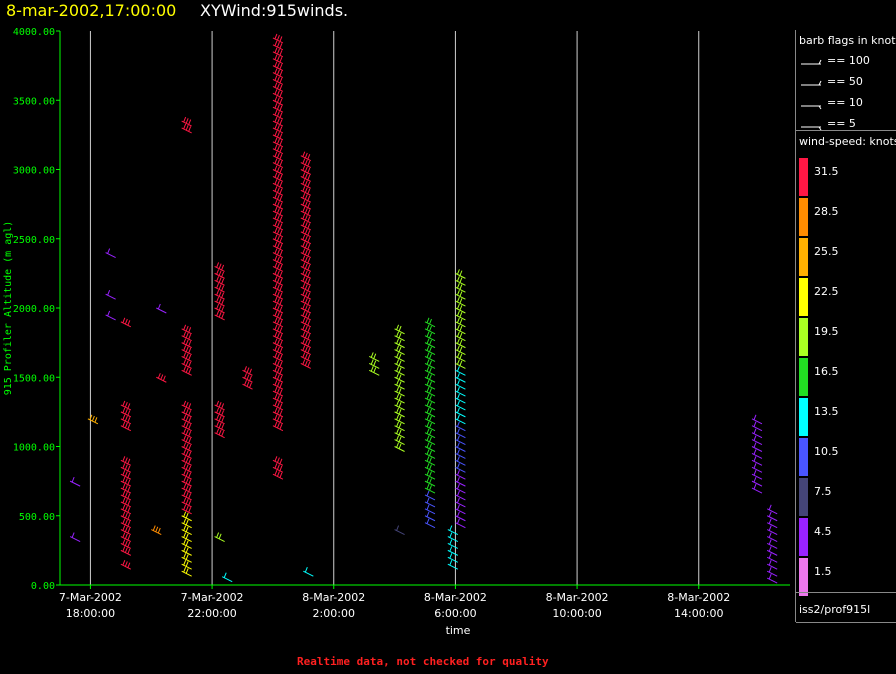  What do you see at coordinates (803, 417) in the screenshot?
I see `speed-color-swatch` at bounding box center [803, 417].